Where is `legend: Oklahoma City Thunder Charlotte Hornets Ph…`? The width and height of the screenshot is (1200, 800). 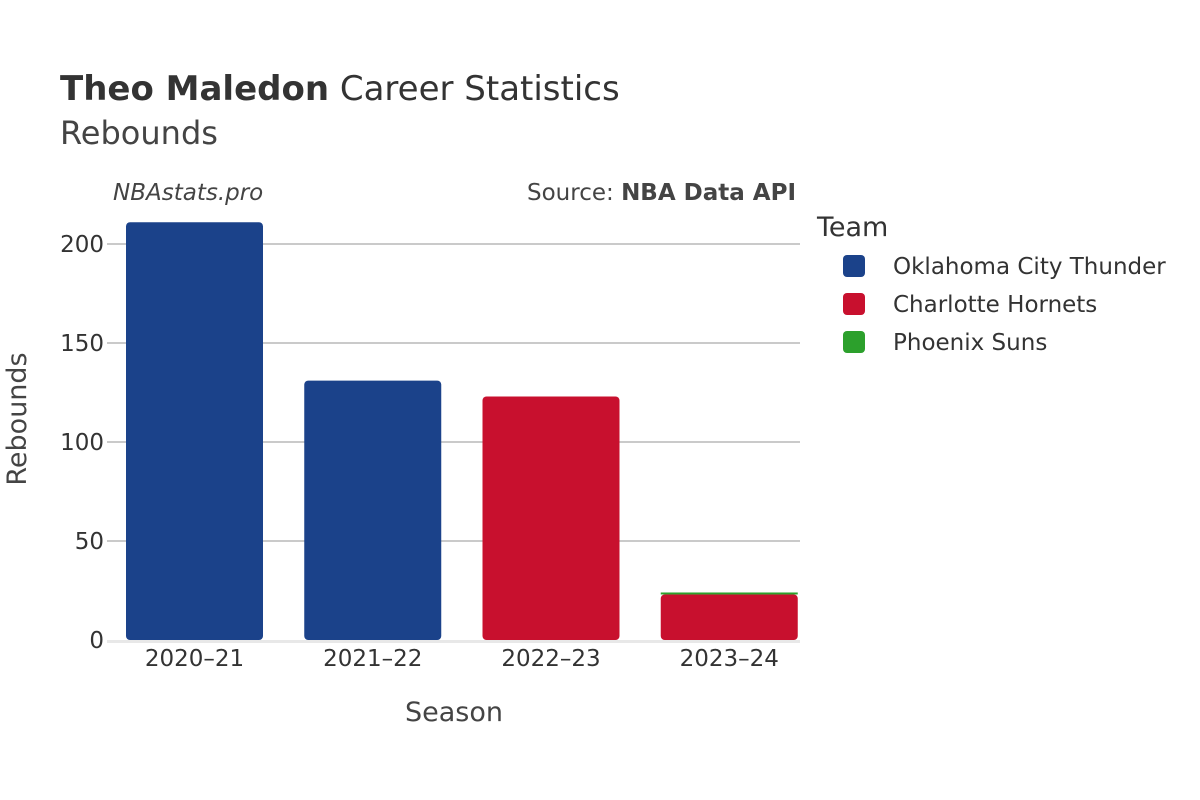 legend: Oklahoma City Thunder Charlotte Hornets Ph… is located at coordinates (1004, 305).